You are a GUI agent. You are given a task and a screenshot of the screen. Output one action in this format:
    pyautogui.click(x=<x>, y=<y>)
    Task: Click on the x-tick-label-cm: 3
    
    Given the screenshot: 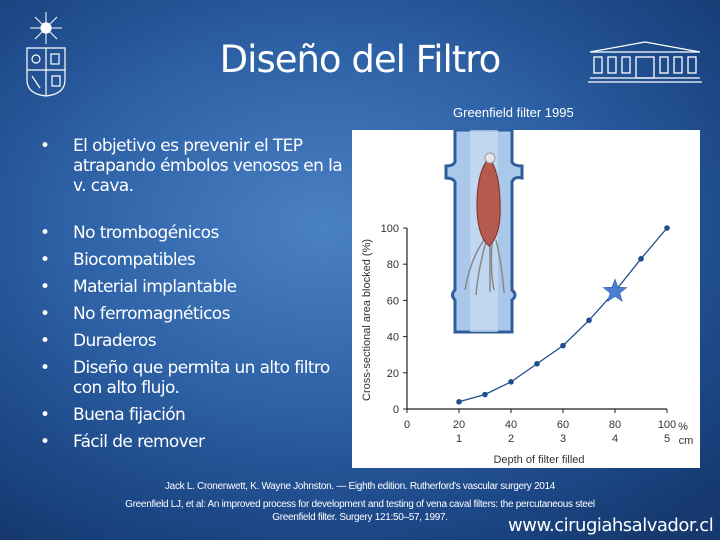 What is the action you would take?
    pyautogui.click(x=563, y=439)
    